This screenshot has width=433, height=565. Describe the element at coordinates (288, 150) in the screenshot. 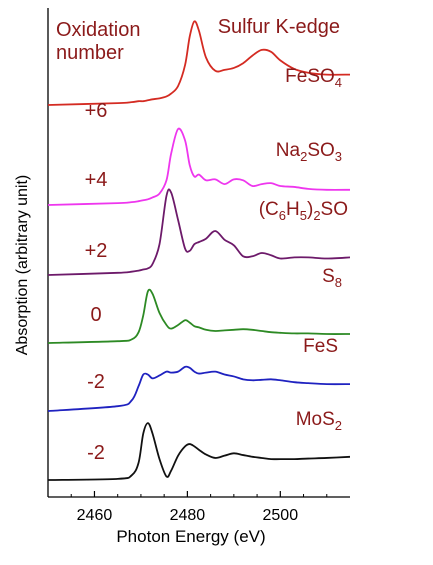

I see `series-label-text: Na` at that location.